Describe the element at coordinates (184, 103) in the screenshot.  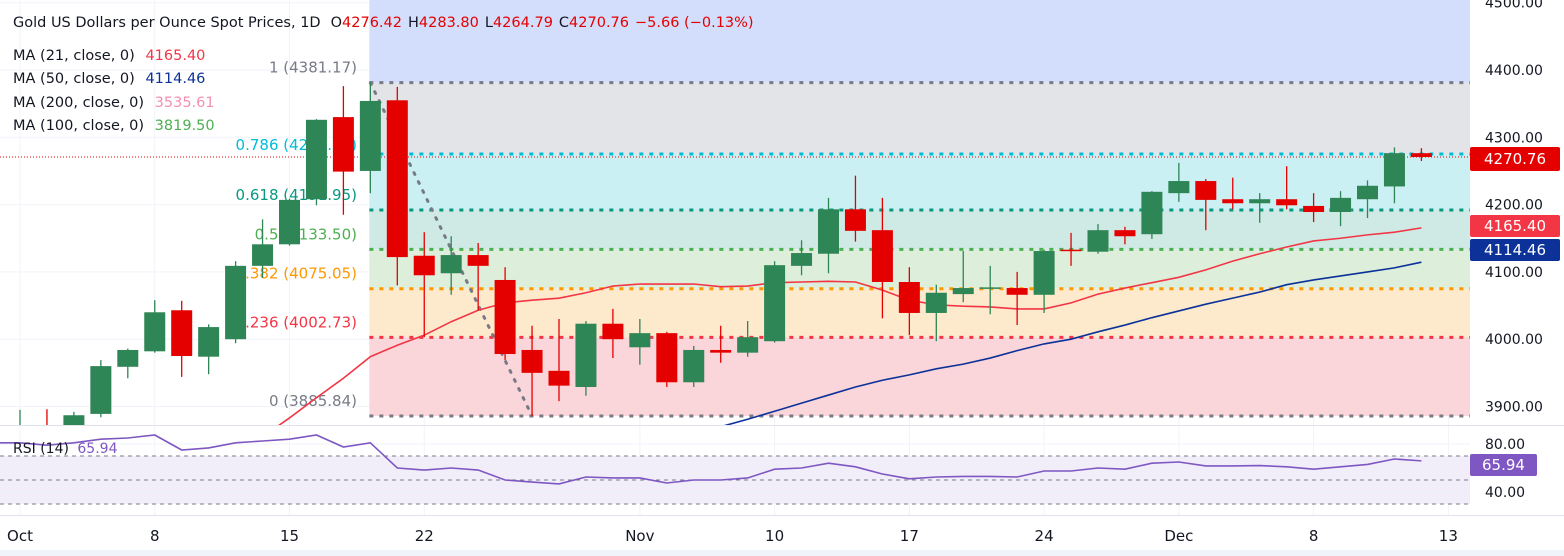
I see `indicator-value: 3535.61` at that location.